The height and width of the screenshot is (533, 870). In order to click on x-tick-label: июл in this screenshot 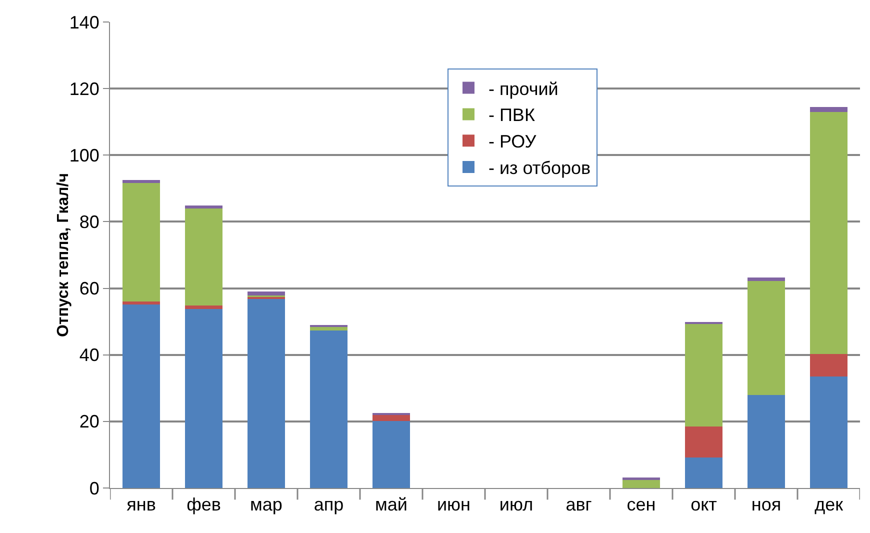, I will do `click(516, 504)`.